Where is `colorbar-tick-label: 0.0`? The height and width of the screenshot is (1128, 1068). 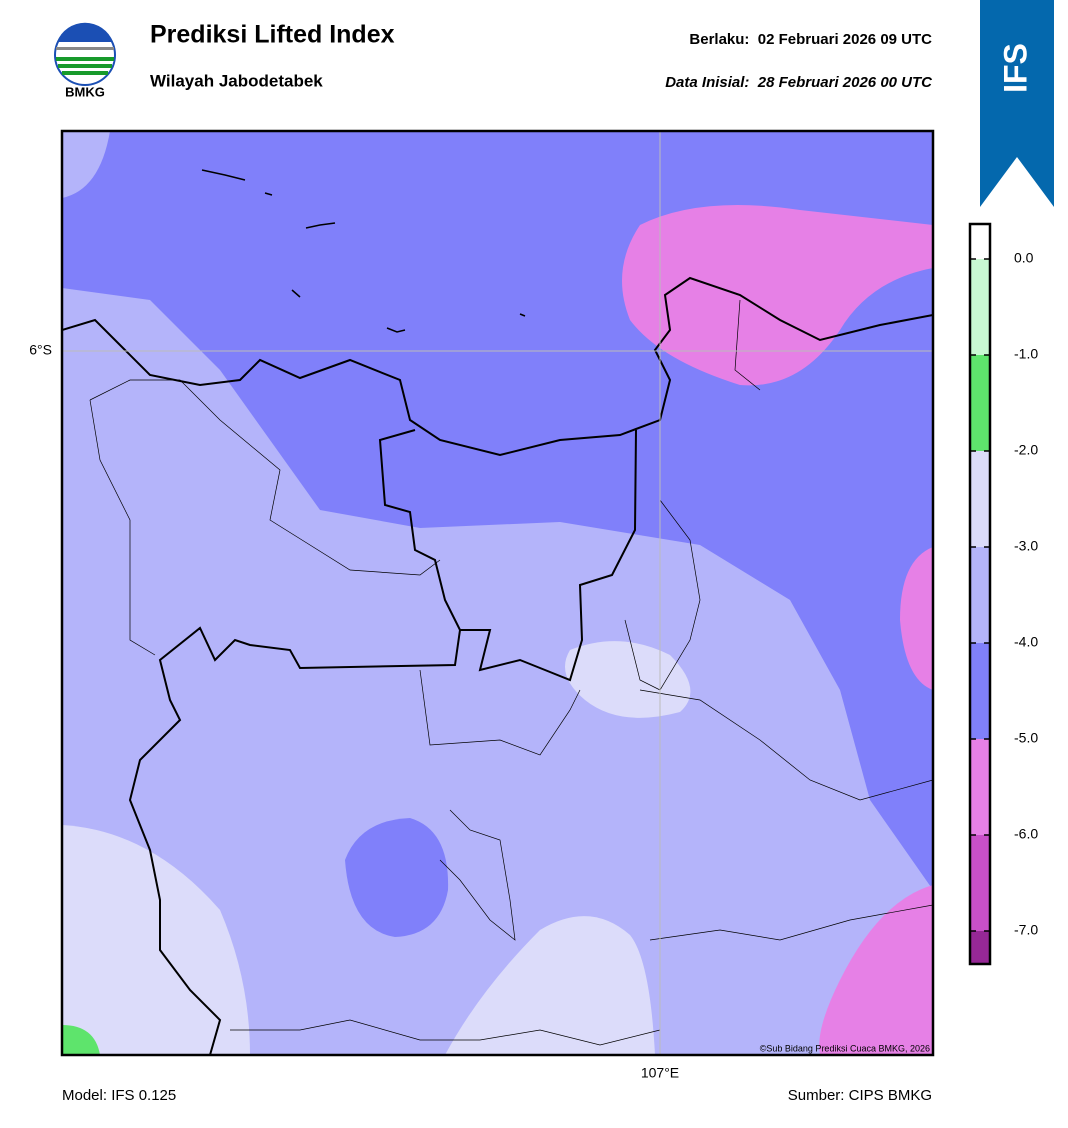 colorbar-tick-label: 0.0 is located at coordinates (1024, 258).